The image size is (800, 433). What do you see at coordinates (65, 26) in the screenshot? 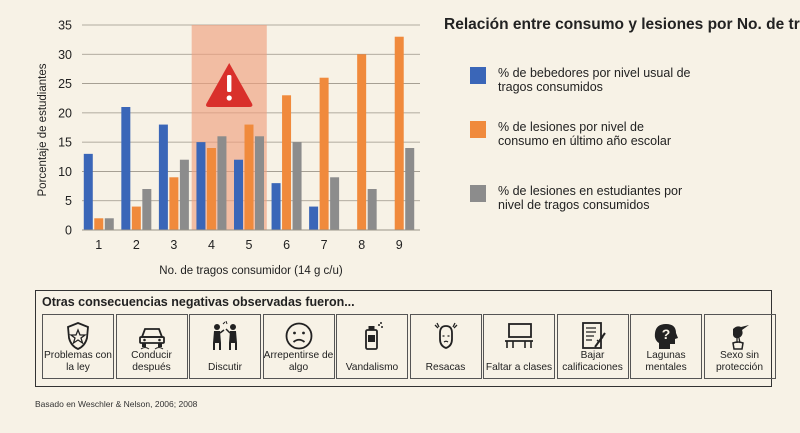
I see `y-tick-label: 35` at bounding box center [65, 26].